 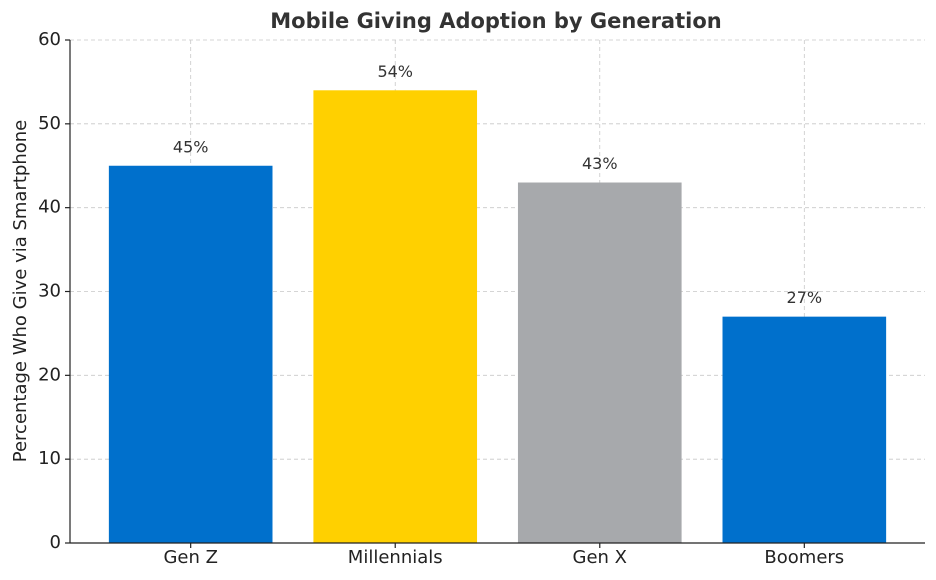 I want to click on y-tick-label: 0, so click(x=55, y=542).